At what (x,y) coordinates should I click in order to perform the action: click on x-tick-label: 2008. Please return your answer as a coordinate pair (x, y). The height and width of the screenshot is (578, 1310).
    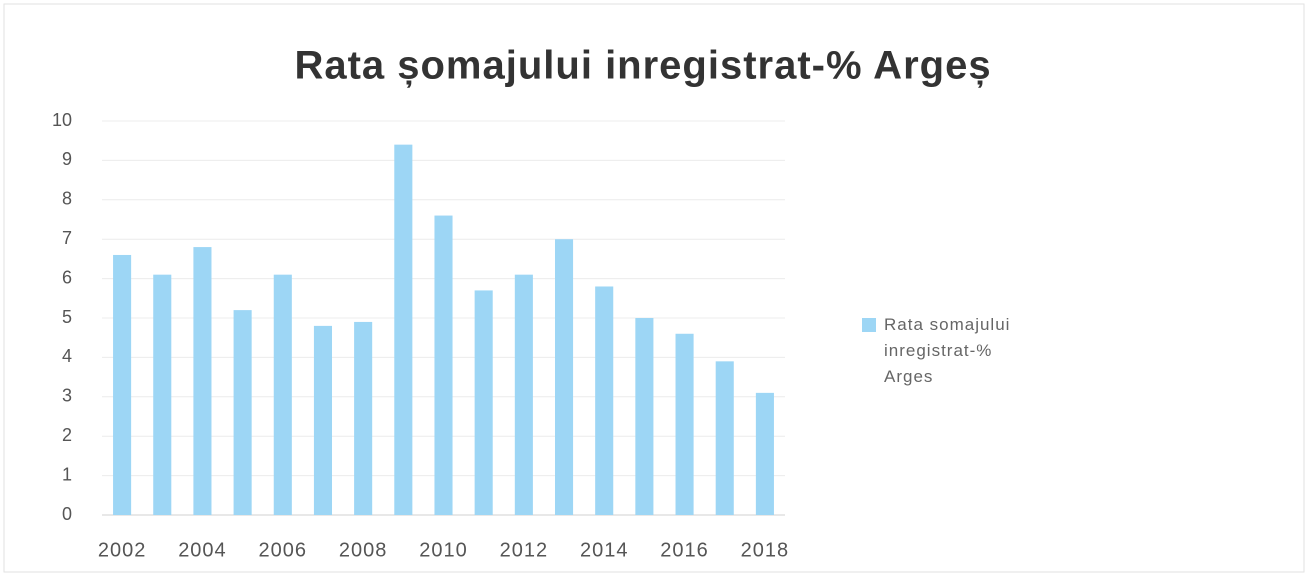
    Looking at the image, I should click on (363, 550).